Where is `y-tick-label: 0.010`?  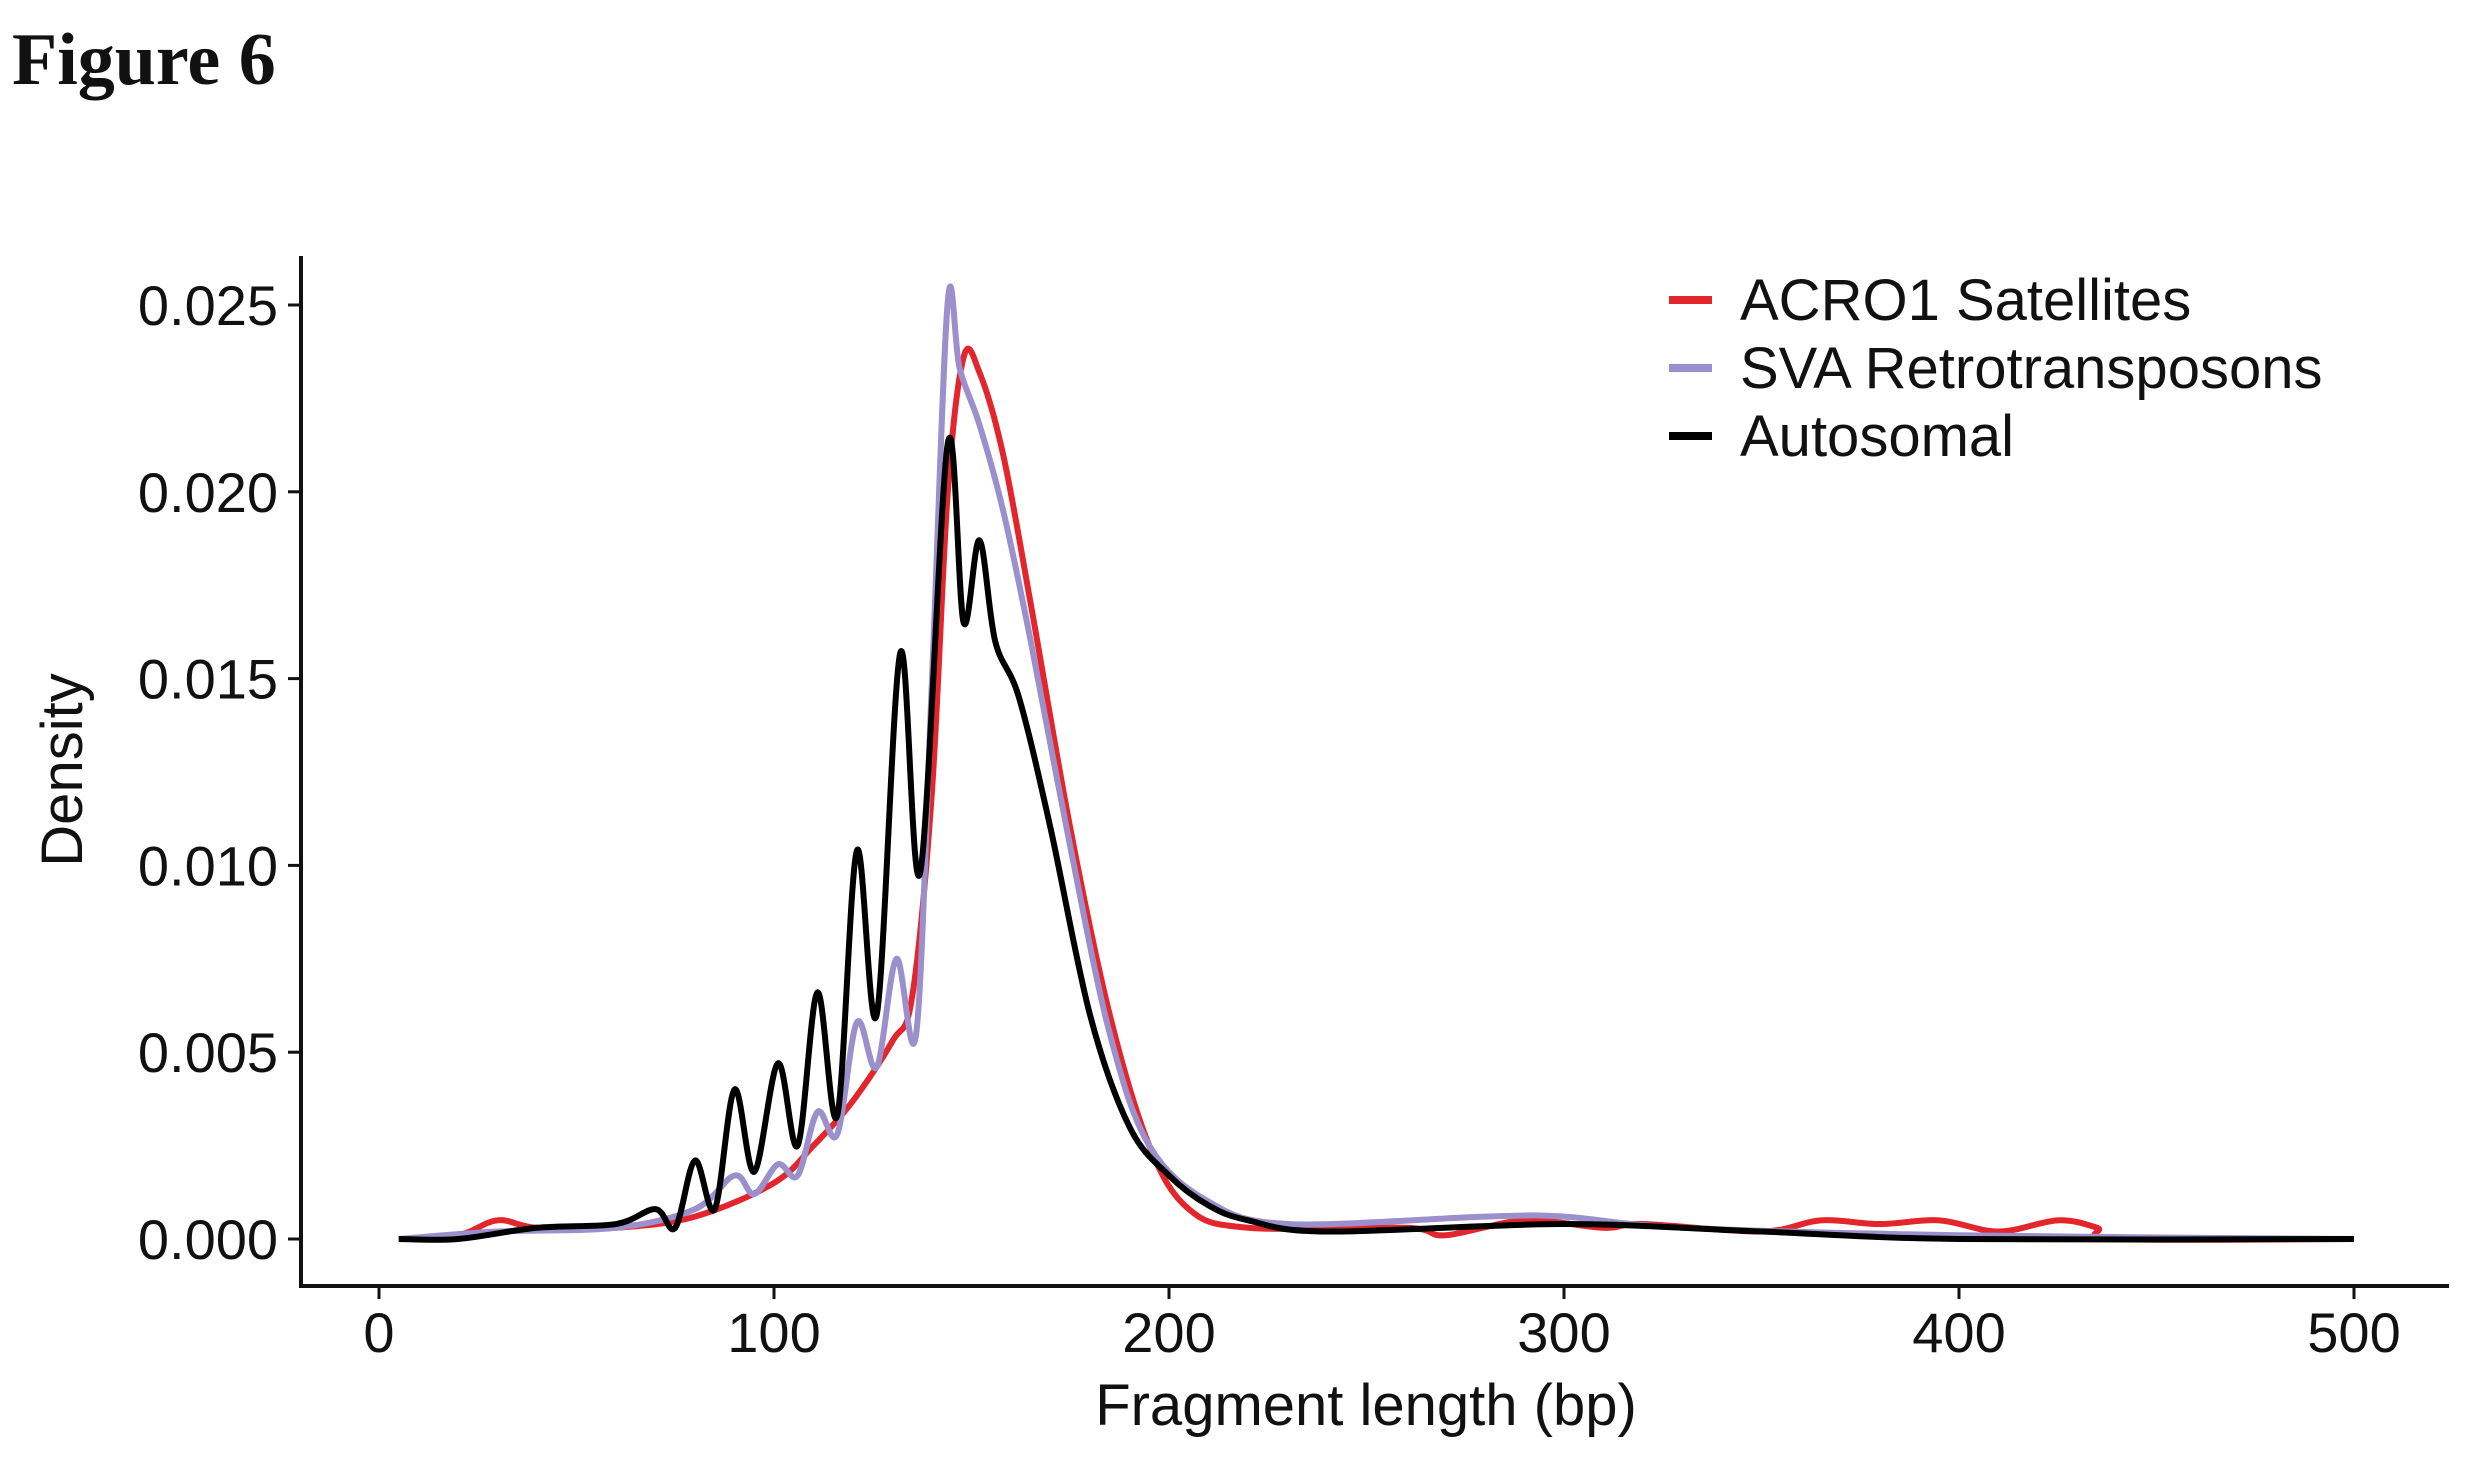
y-tick-label: 0.010 is located at coordinates (208, 865).